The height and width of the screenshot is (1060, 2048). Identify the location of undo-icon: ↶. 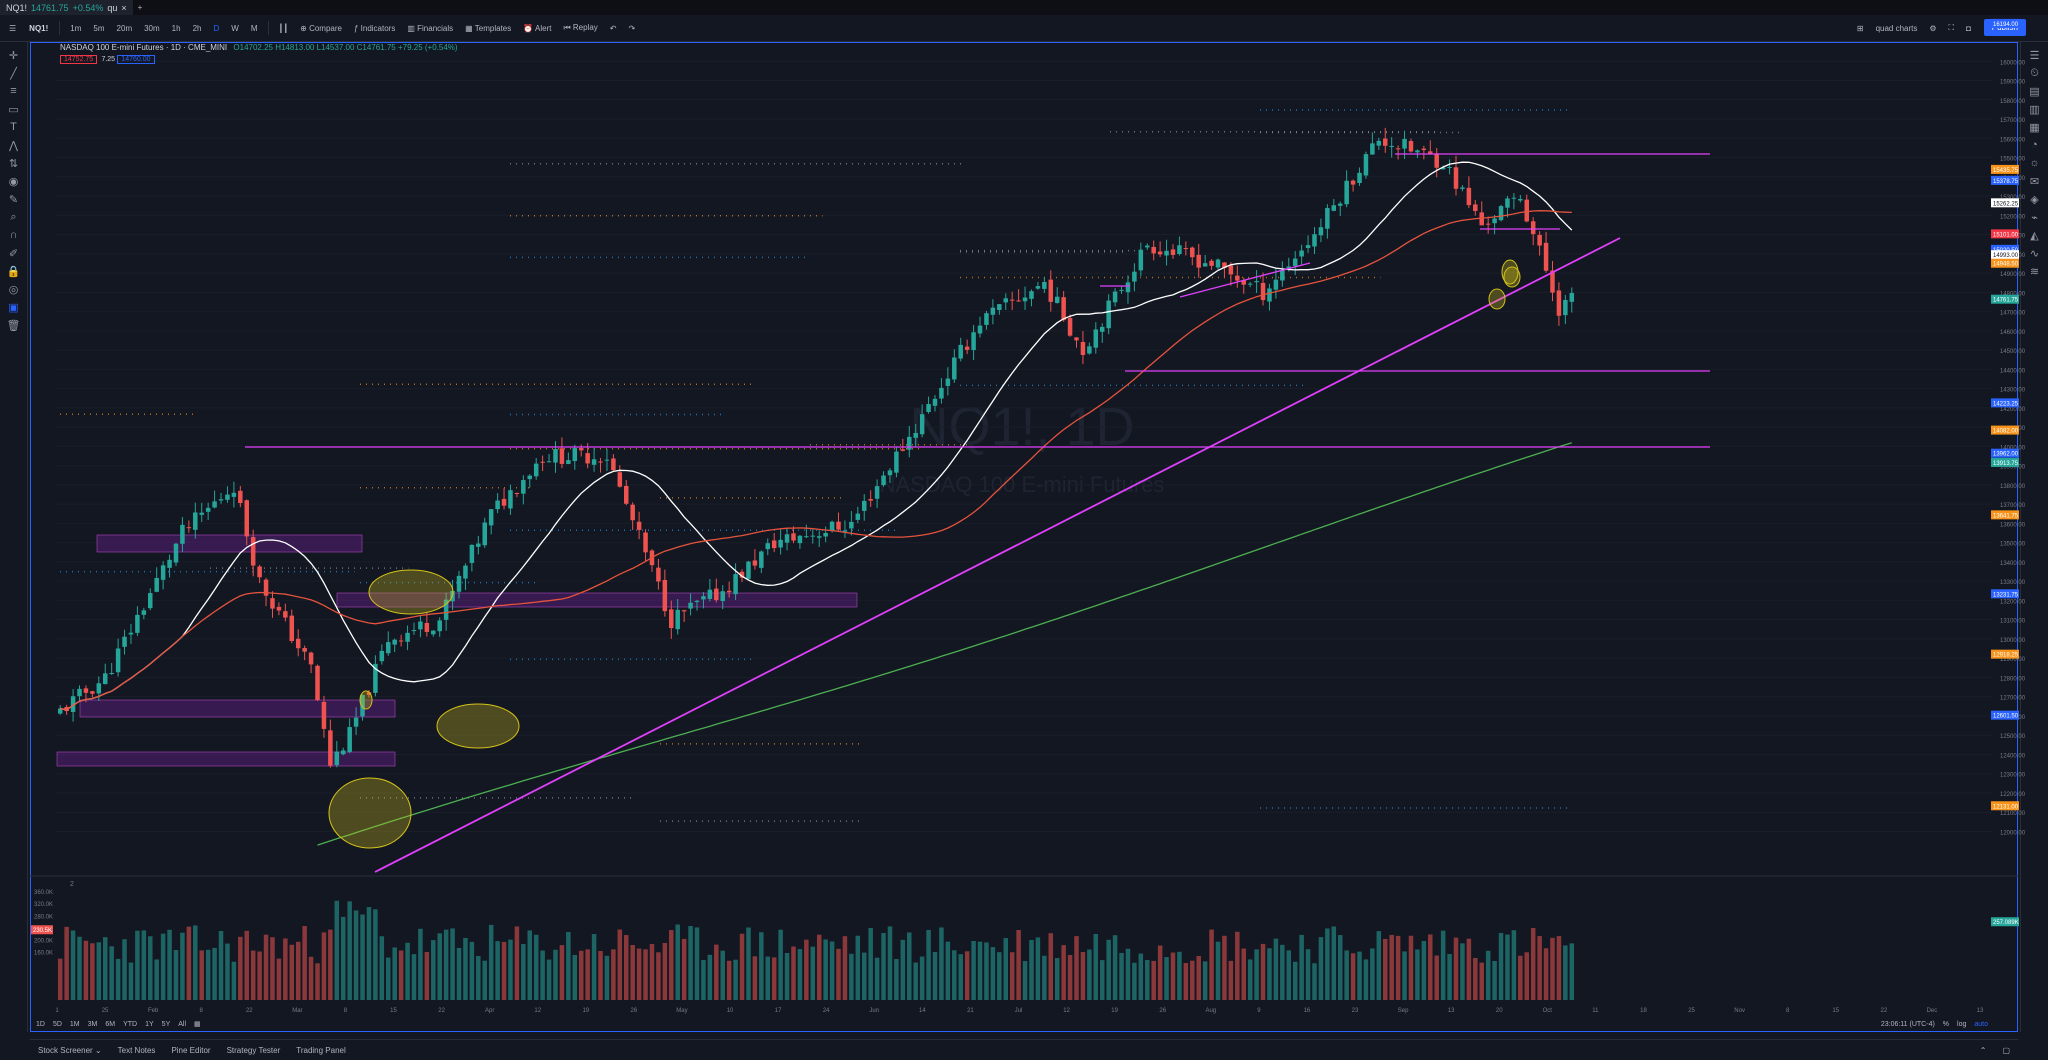
(613, 28).